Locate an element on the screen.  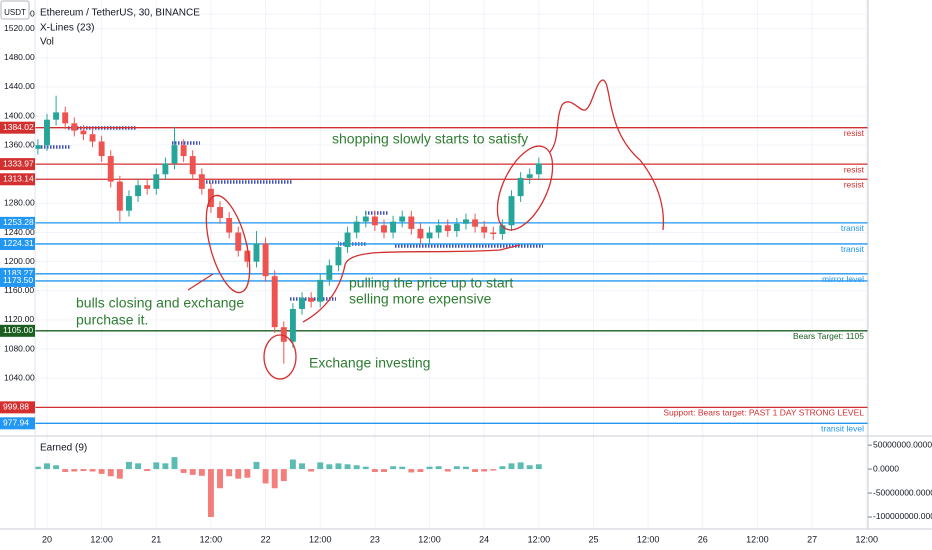
currency: USDT is located at coordinates (15, 12).